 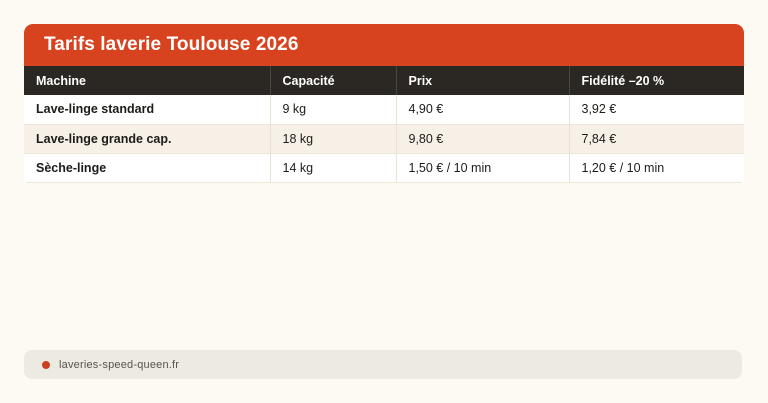 I want to click on cell-capacite: 9 kg, so click(x=332, y=110).